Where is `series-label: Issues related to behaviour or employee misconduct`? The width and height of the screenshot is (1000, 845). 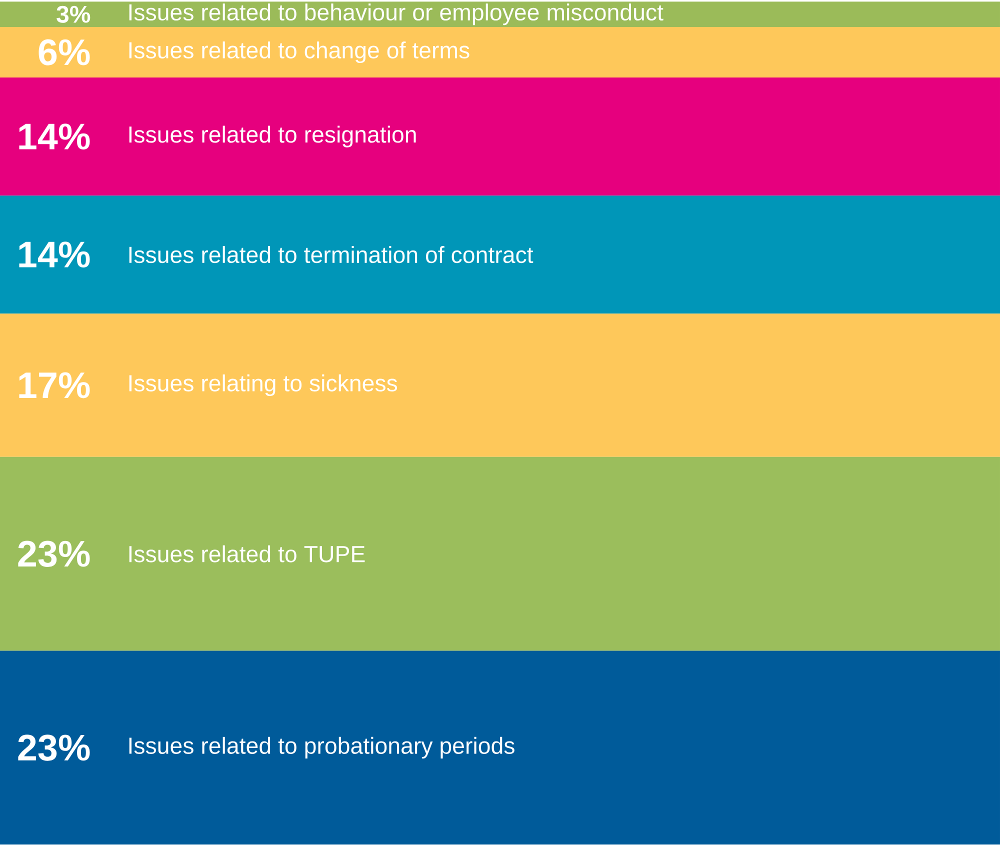 series-label: Issues related to behaviour or employee misconduct is located at coordinates (396, 15).